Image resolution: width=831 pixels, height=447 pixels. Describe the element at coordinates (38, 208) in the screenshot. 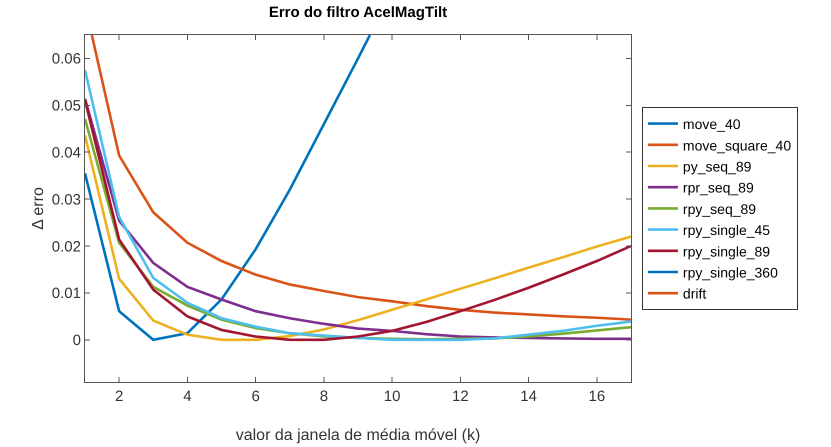

I see `y-axis-title: Δ erro` at that location.